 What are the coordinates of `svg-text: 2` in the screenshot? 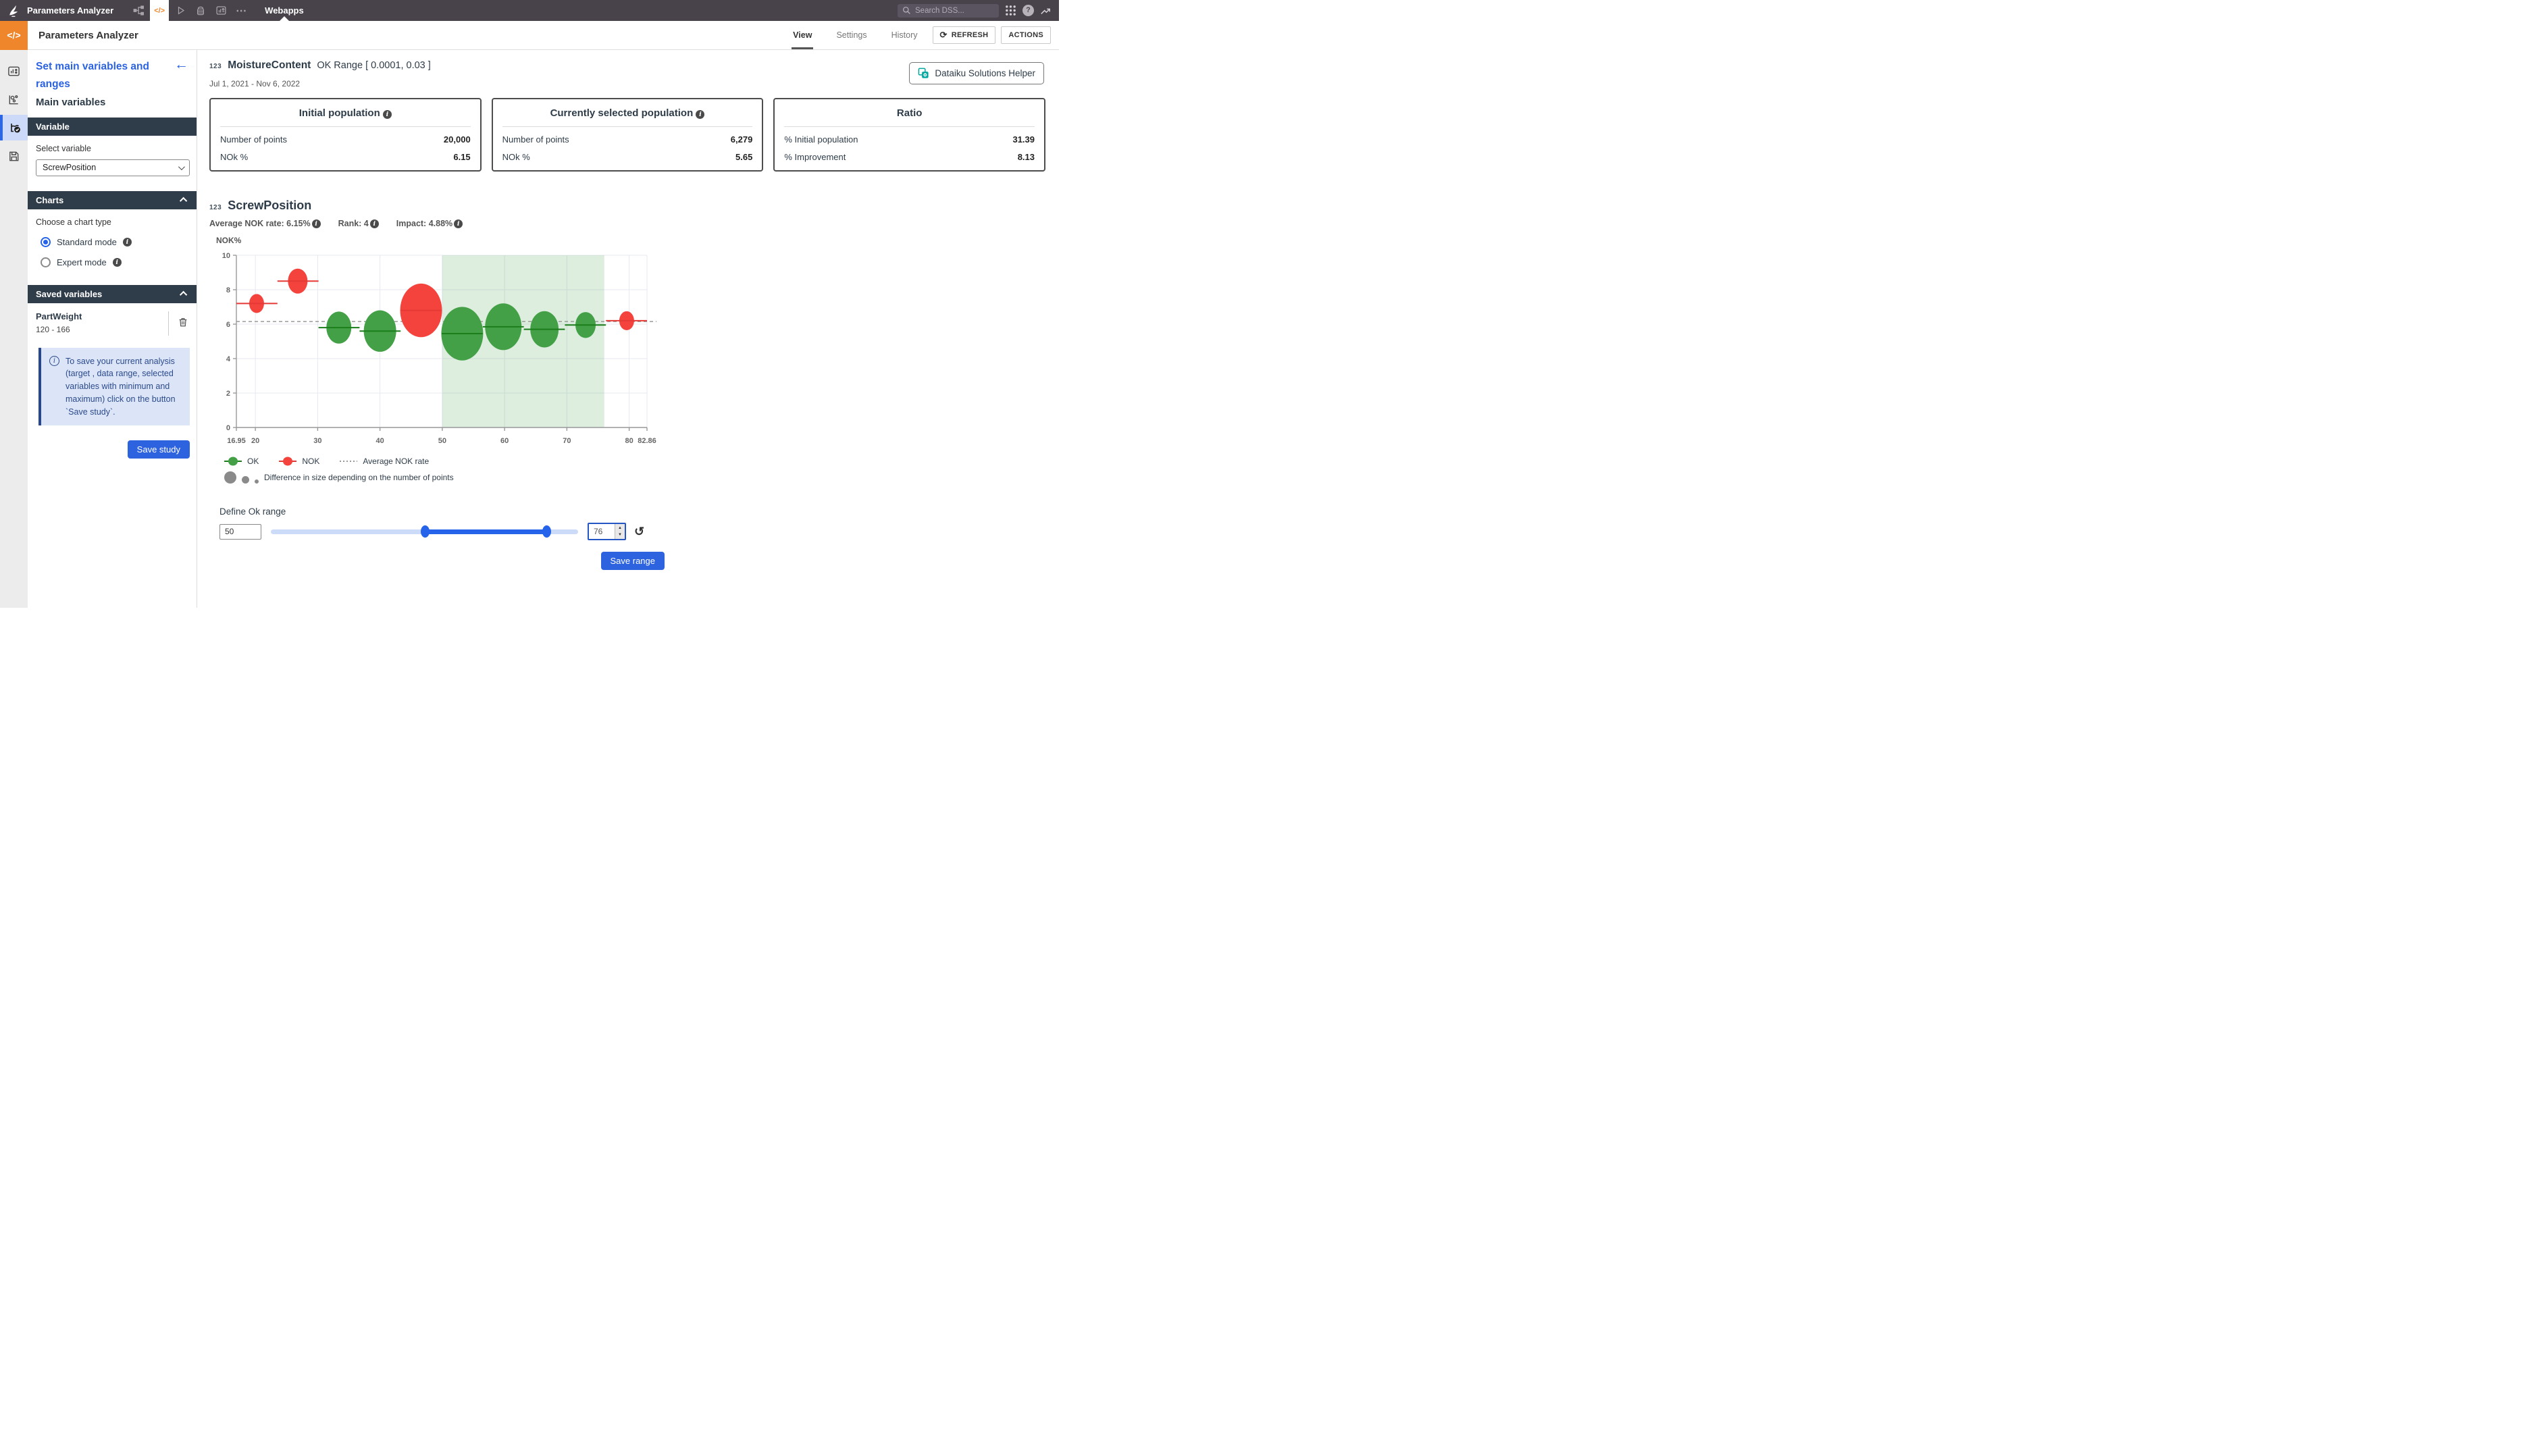 It's located at (228, 394).